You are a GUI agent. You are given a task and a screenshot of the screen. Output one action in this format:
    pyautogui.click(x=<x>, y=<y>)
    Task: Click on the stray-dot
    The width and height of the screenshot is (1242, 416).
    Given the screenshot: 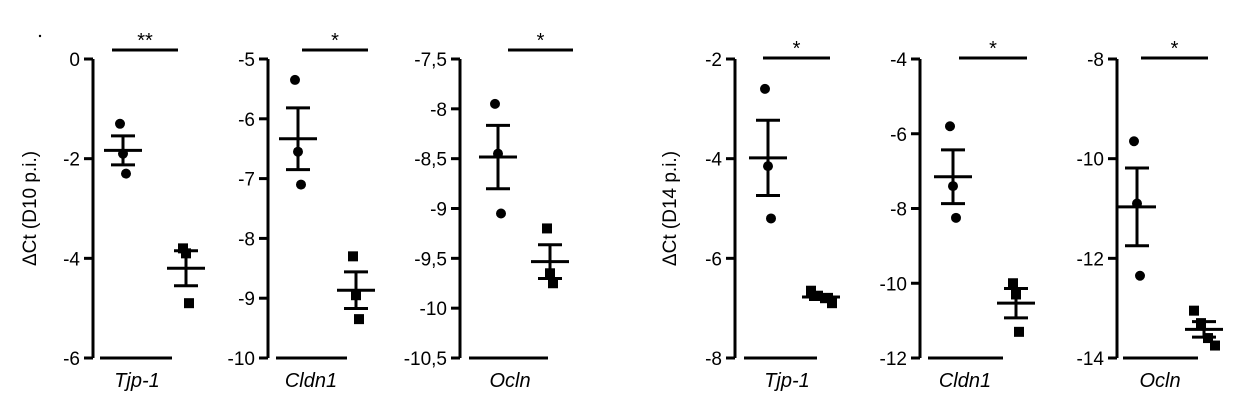 What is the action you would take?
    pyautogui.click(x=40, y=36)
    